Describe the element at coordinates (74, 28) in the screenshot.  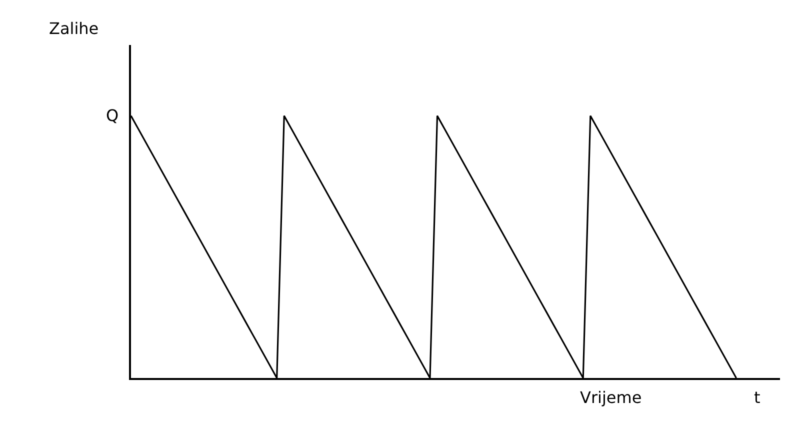
I see `text: Zalihe` at that location.